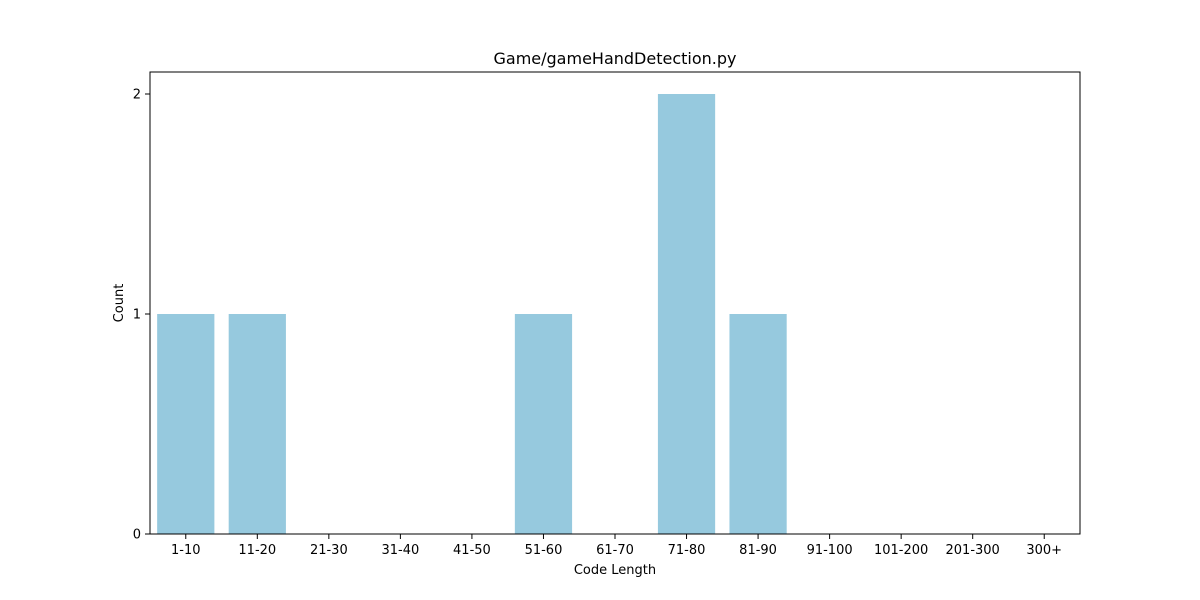 The height and width of the screenshot is (600, 1200). What do you see at coordinates (687, 550) in the screenshot?
I see `x-tick-label-71-80: 71-80` at bounding box center [687, 550].